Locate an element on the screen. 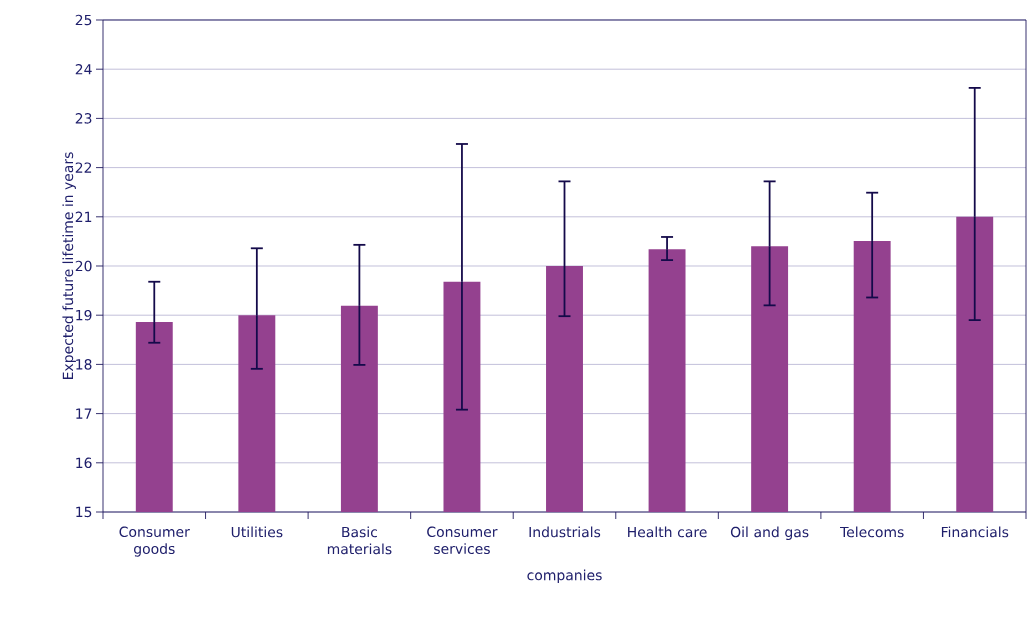 The image size is (1029, 628). x-tick-label: Consumer services is located at coordinates (462, 540).